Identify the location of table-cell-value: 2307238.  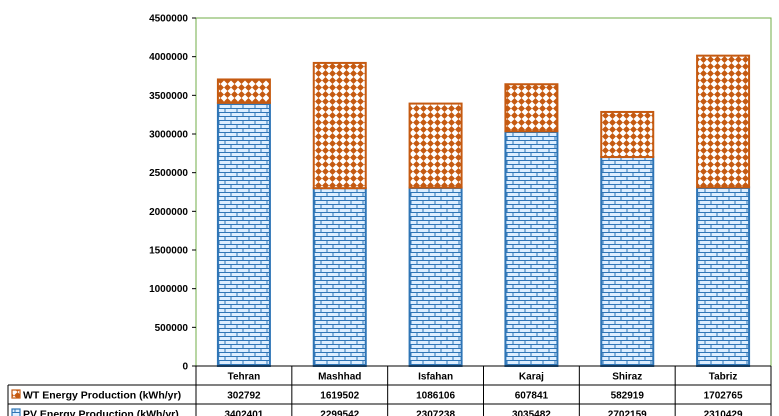
(435, 413).